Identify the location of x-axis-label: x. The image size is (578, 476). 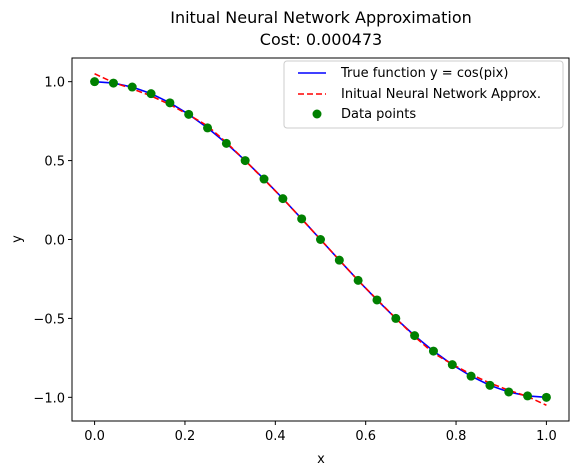
(321, 459).